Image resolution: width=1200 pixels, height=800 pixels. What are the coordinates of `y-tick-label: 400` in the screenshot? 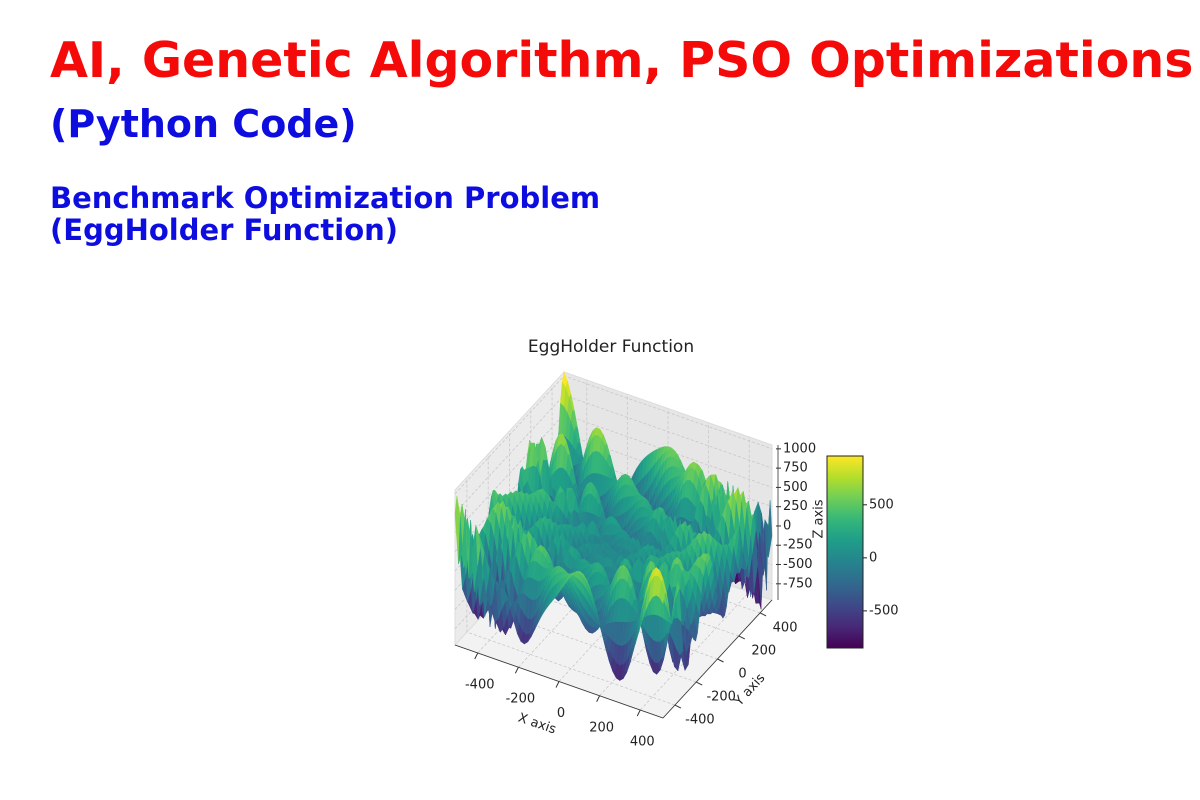 It's located at (785, 627).